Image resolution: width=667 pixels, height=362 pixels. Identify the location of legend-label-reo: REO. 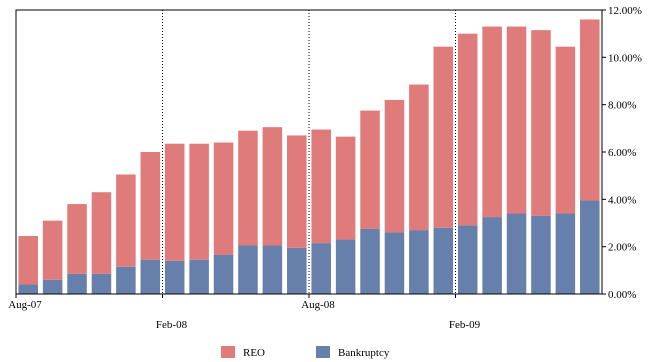
(254, 353).